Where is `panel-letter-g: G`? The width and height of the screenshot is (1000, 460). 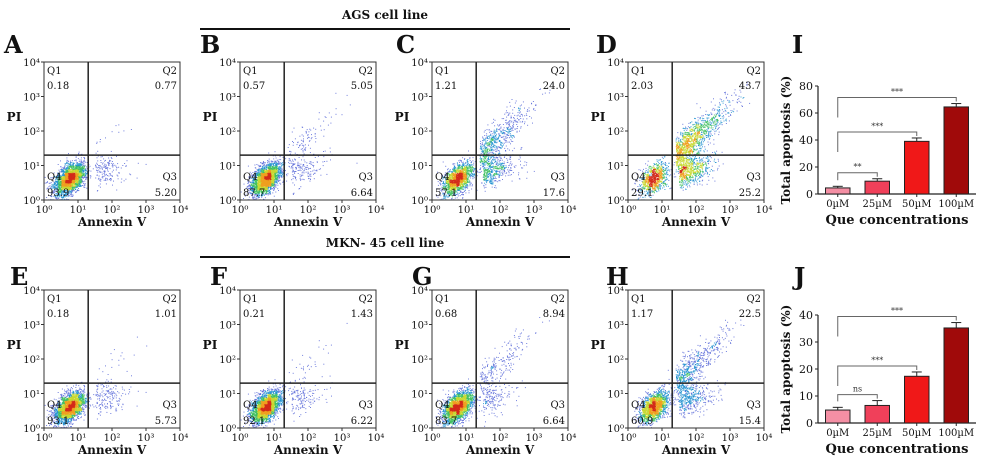 panel-letter-g: G is located at coordinates (422, 276).